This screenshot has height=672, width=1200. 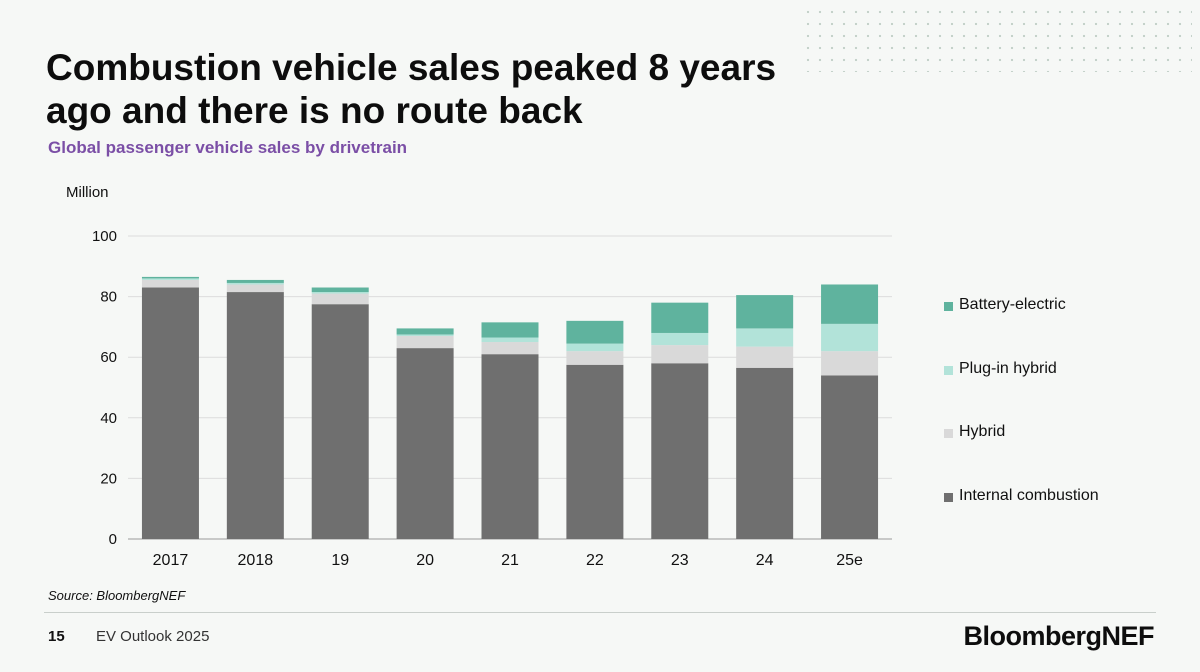 What do you see at coordinates (108, 357) in the screenshot?
I see `y-tick-label: 60` at bounding box center [108, 357].